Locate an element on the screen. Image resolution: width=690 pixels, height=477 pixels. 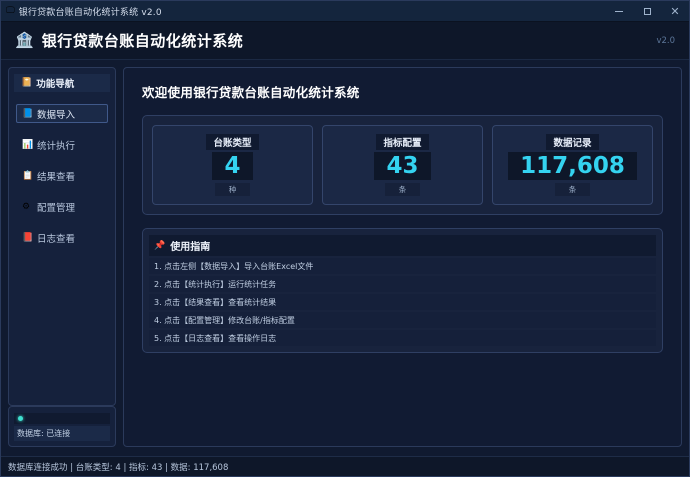
navigation-header-label: 功能导航 is located at coordinates (55, 84).